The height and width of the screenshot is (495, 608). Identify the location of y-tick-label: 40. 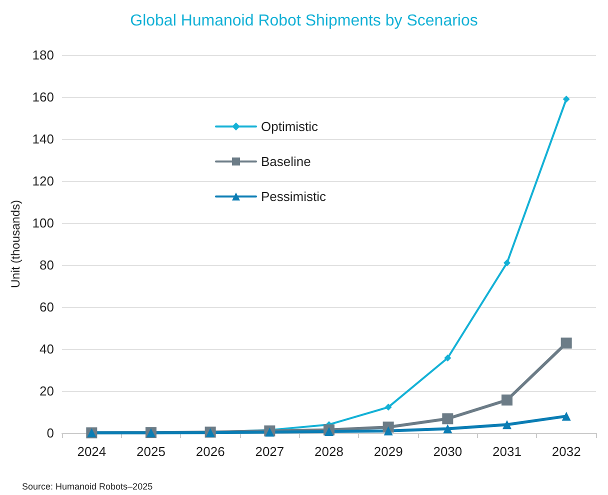
(47, 349).